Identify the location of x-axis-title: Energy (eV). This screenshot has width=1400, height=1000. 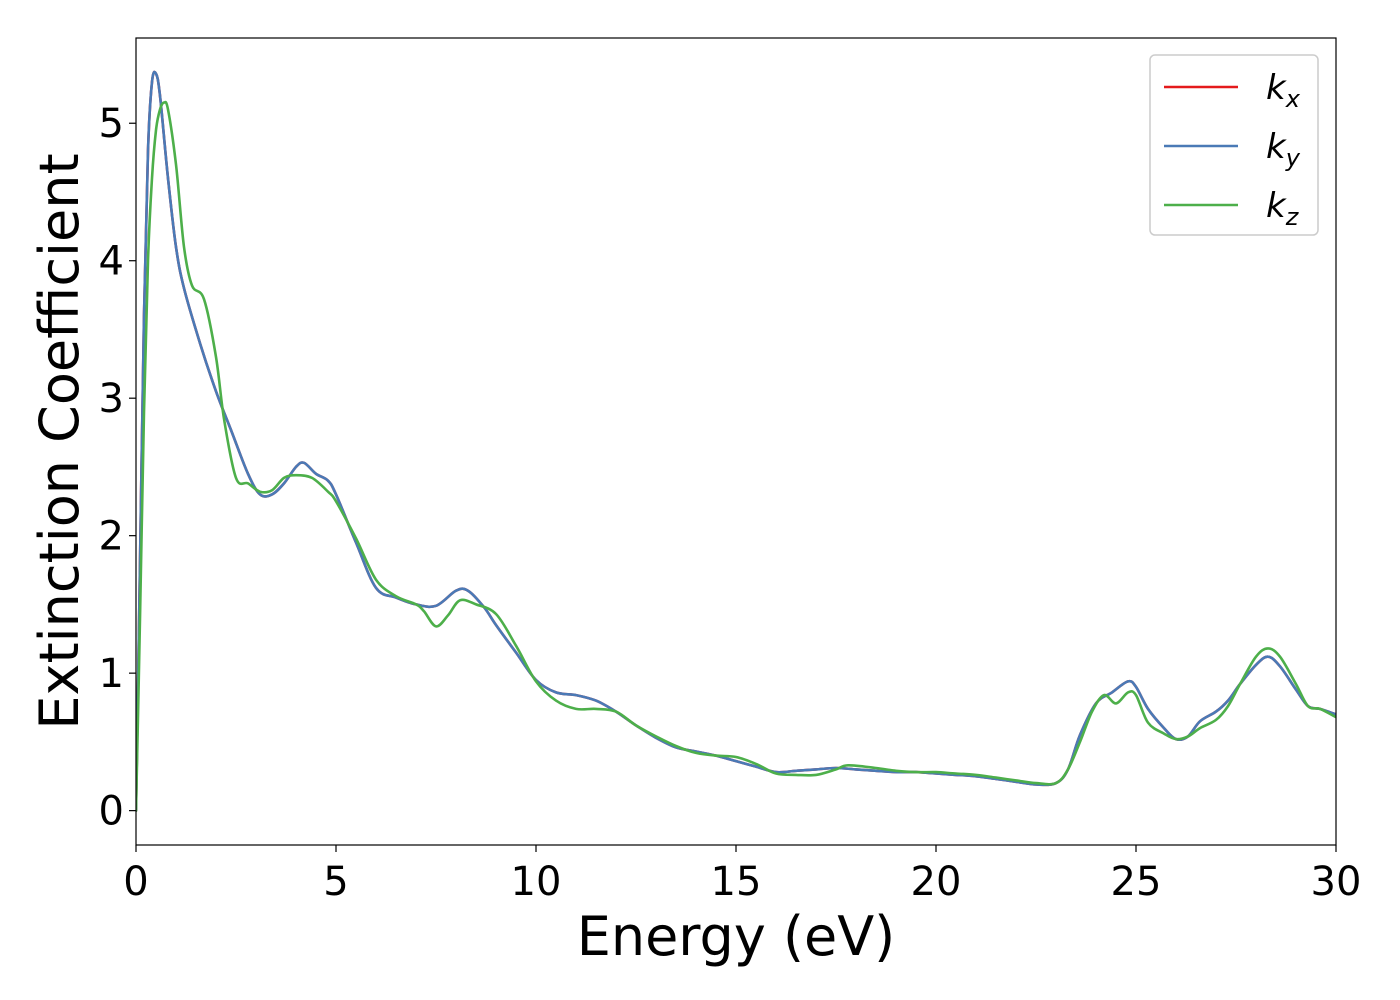
(736, 936).